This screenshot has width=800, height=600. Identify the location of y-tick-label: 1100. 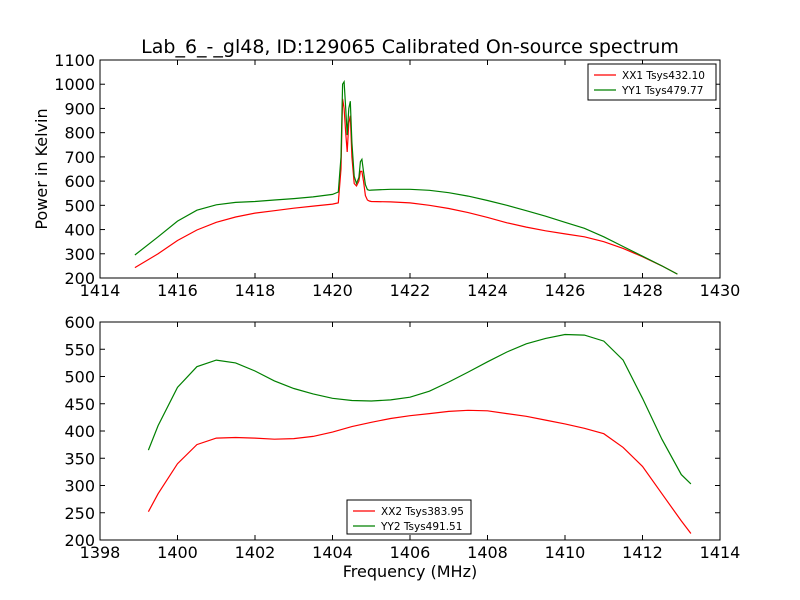
(74, 60).